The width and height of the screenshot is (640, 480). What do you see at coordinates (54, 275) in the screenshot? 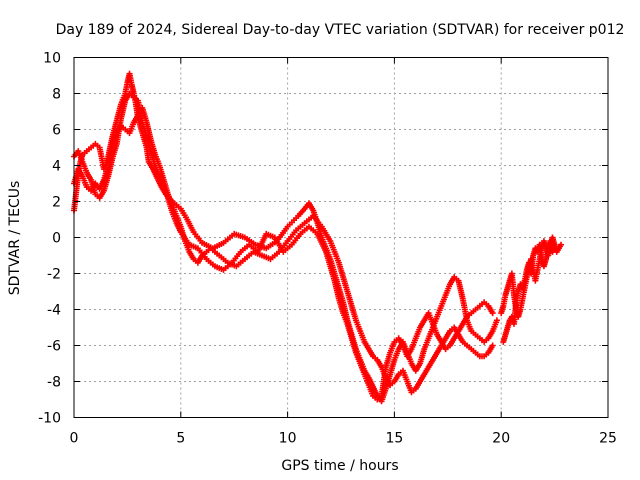
I see `y-tick-label: -2` at bounding box center [54, 275].